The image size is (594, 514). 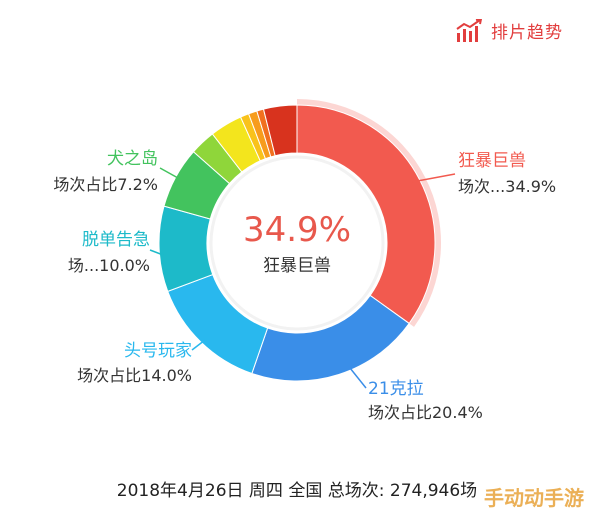 What do you see at coordinates (109, 265) in the screenshot?
I see `slice-value-label-3: 场...10.0%` at bounding box center [109, 265].